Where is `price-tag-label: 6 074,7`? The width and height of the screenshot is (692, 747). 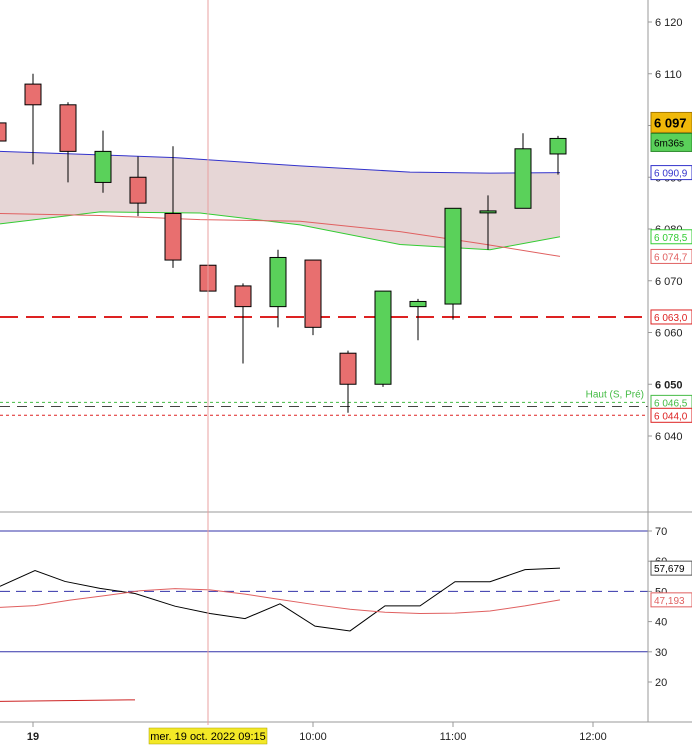 price-tag-label: 6 074,7 is located at coordinates (671, 257).